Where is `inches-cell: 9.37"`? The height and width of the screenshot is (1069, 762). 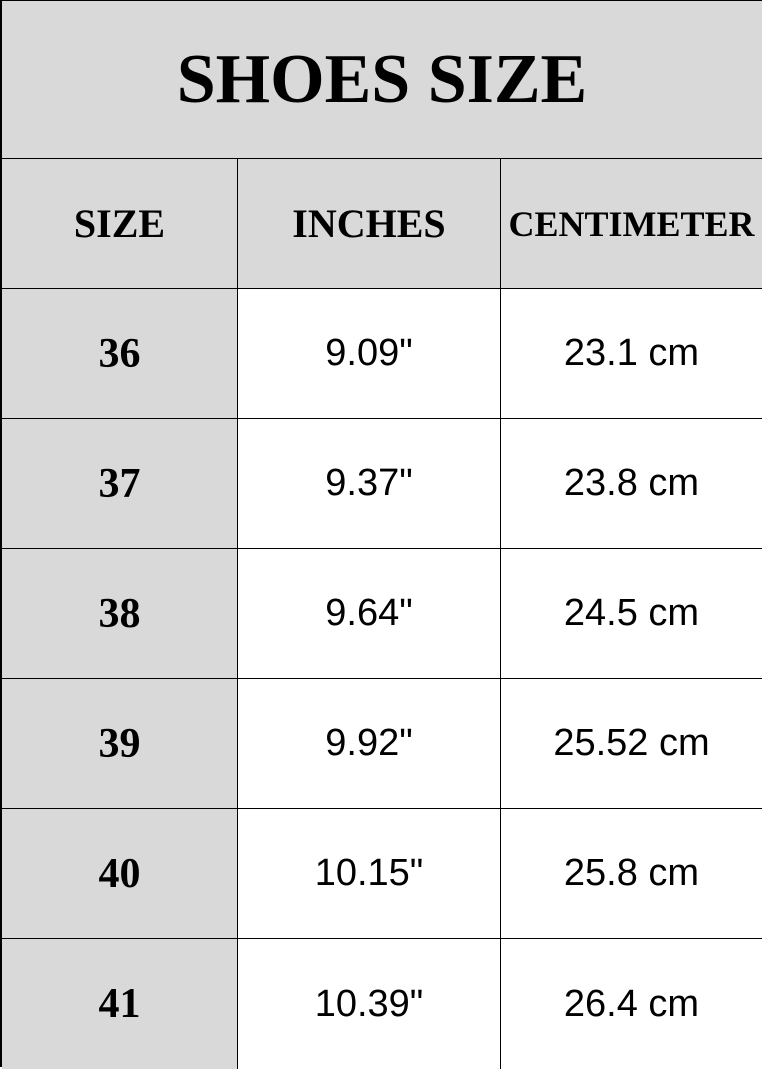 inches-cell: 9.37" is located at coordinates (369, 483).